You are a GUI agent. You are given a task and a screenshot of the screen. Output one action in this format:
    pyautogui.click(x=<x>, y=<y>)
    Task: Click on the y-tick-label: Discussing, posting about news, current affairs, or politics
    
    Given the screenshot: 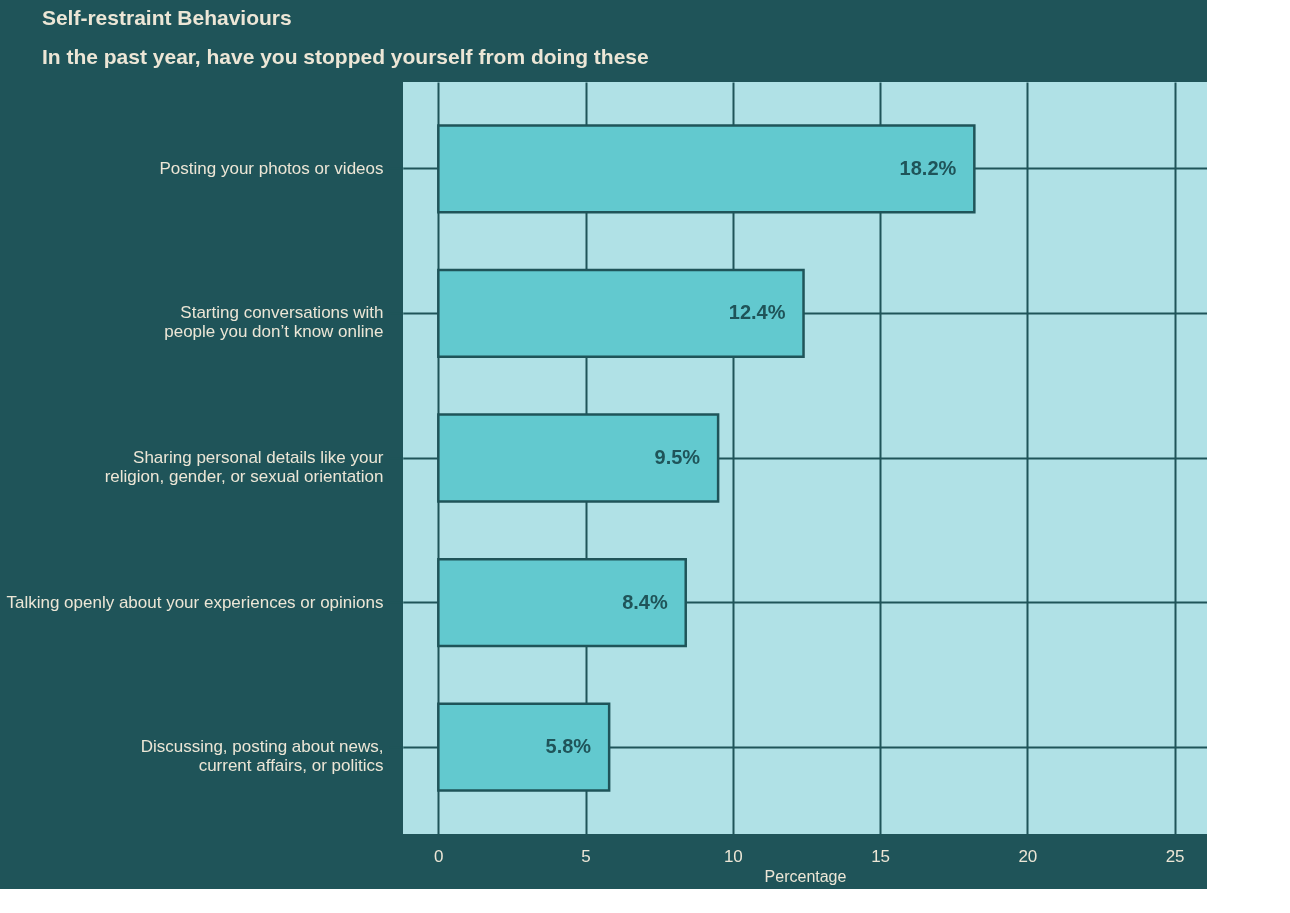 What is the action you would take?
    pyautogui.click(x=262, y=756)
    